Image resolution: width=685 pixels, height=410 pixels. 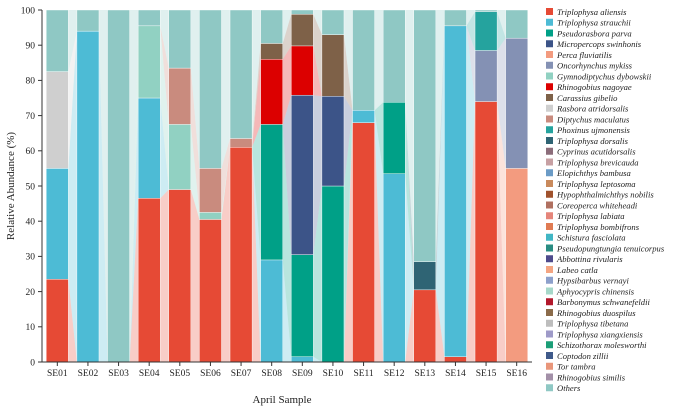 I want to click on legend-item-pseudorasbora-parva: Pseudorasbora parva, so click(x=589, y=33).